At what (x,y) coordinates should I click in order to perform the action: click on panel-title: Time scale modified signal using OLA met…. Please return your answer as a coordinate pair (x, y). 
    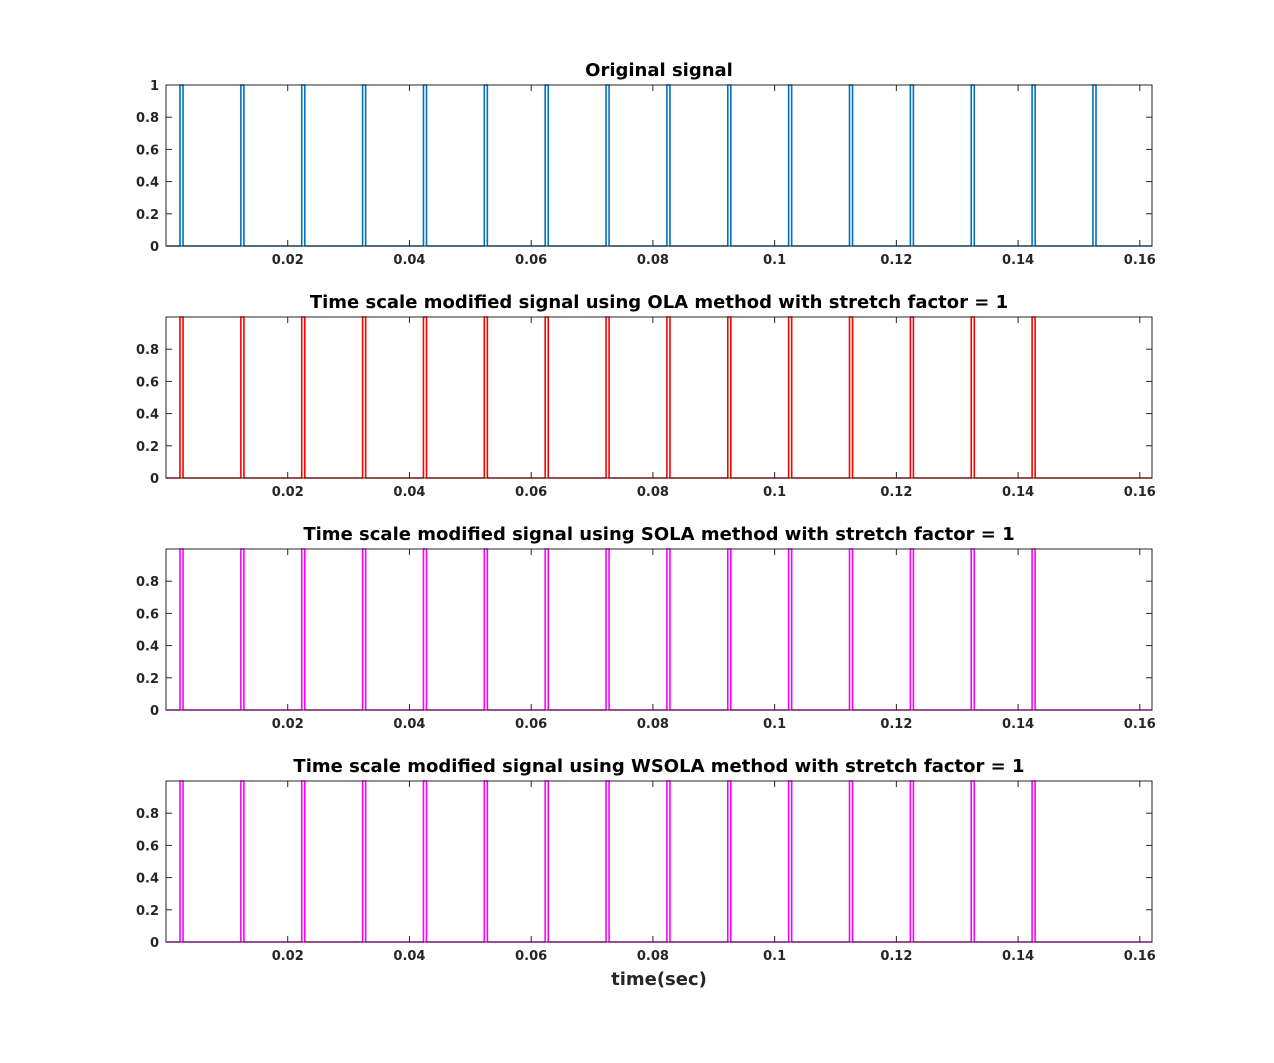
    Looking at the image, I should click on (659, 302).